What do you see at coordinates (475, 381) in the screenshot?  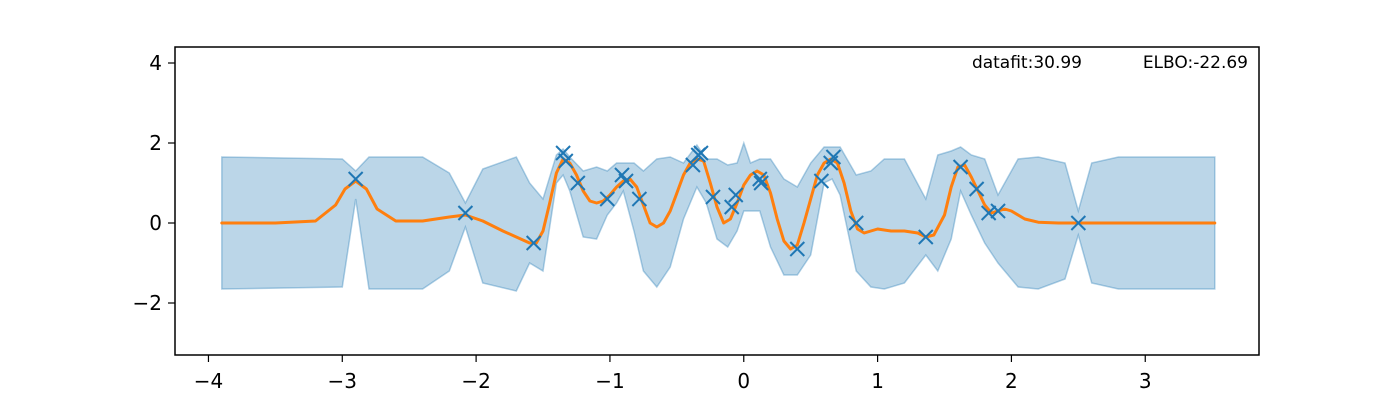 I see `x-tick-label: −2` at bounding box center [475, 381].